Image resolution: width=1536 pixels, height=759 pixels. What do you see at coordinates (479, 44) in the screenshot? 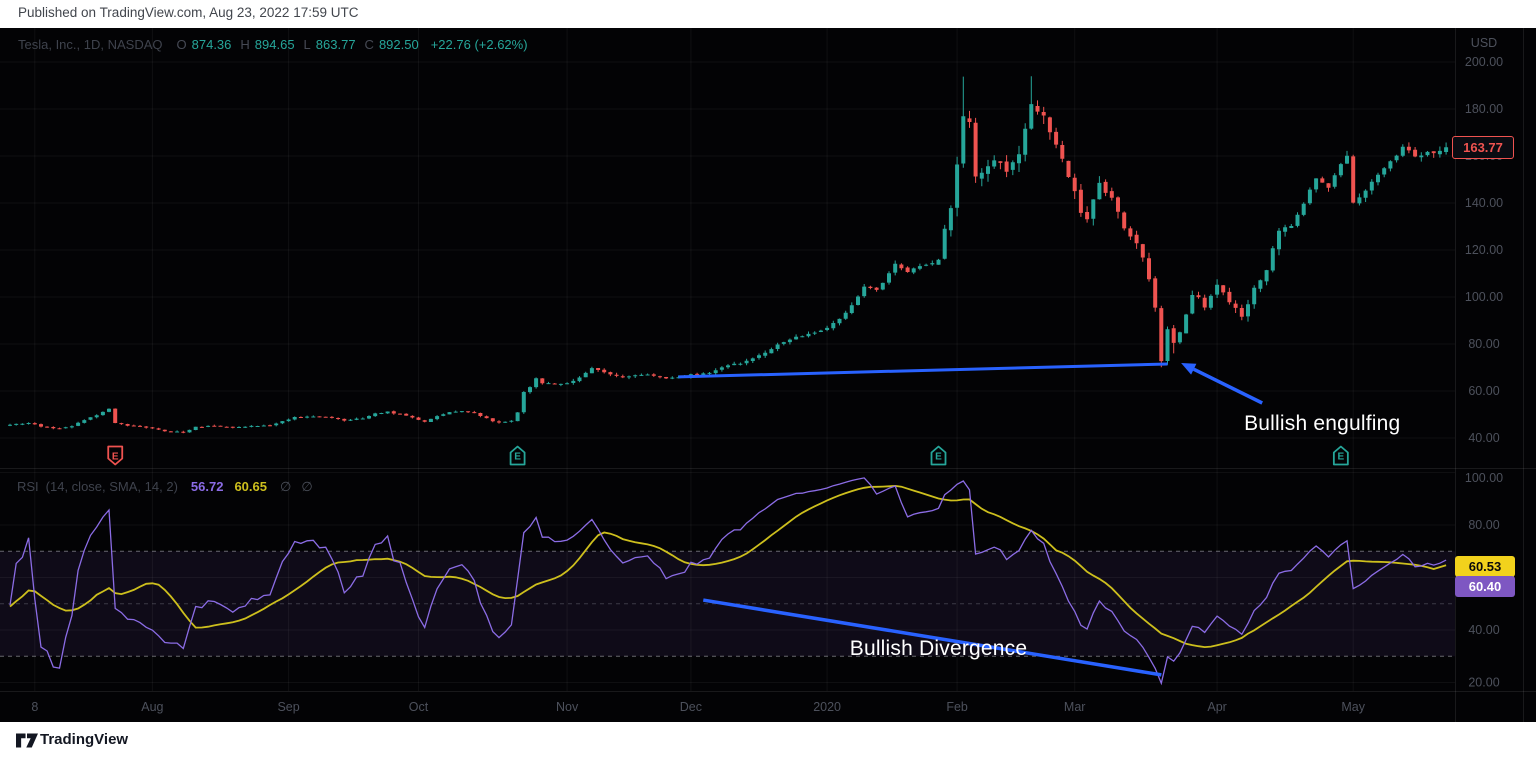
I see `change-value: +22.76 (+2.62%)` at bounding box center [479, 44].